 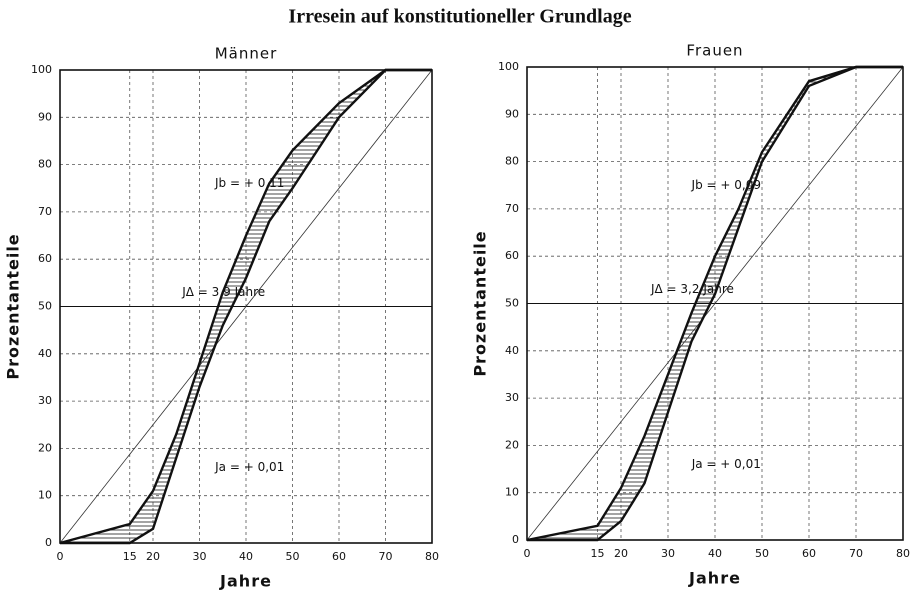 I want to click on panel-title: Frauen, so click(x=714, y=51).